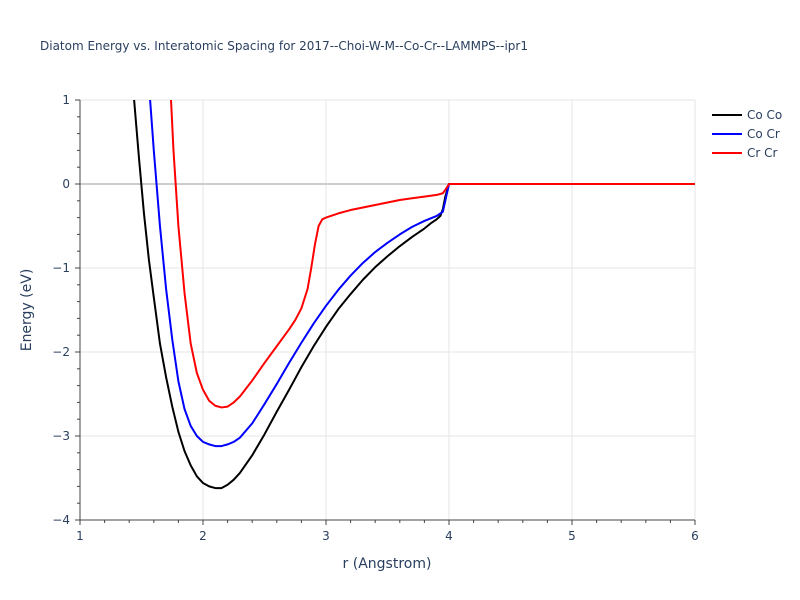 The height and width of the screenshot is (600, 800). I want to click on y-tick-label: 1, so click(66, 100).